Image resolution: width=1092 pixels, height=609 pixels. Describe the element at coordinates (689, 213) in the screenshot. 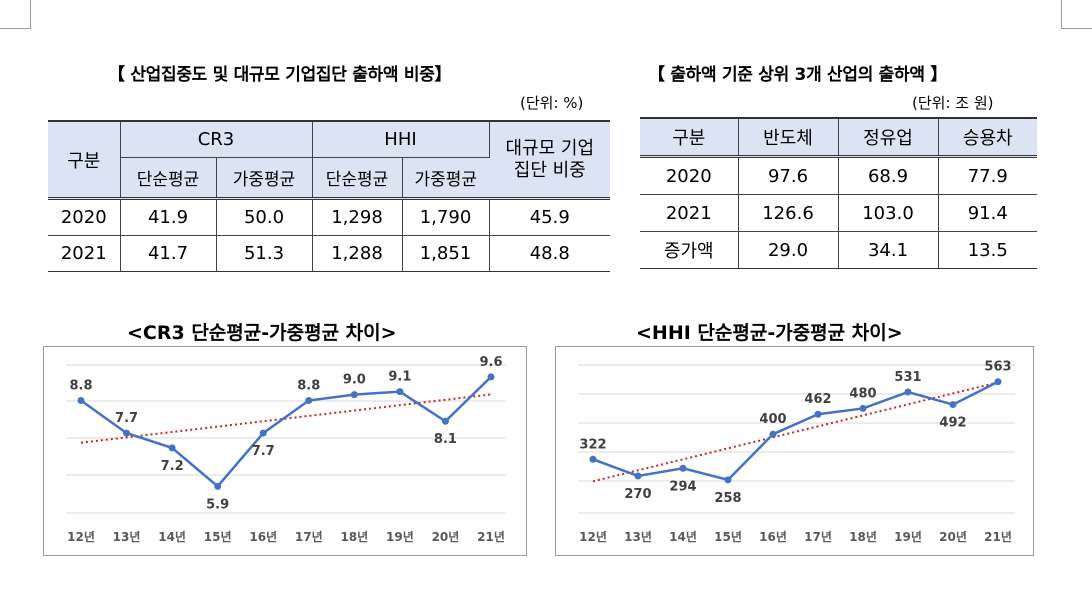

I see `row-label: 2021` at that location.